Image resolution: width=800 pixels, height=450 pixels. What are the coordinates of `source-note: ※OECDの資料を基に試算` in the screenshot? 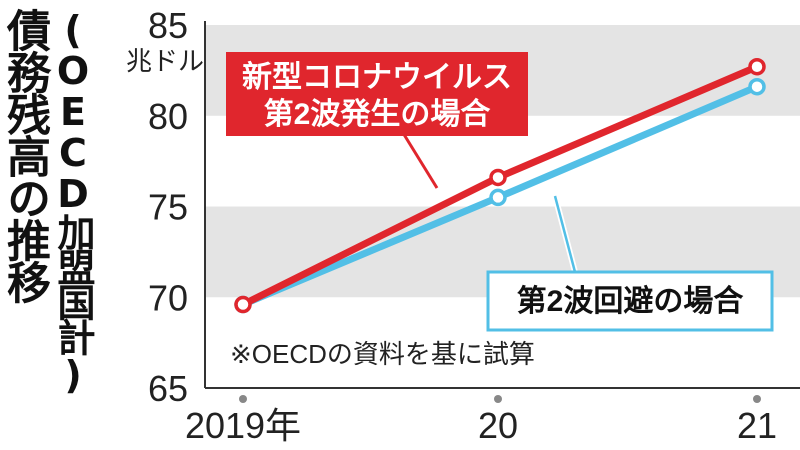 It's located at (382, 354).